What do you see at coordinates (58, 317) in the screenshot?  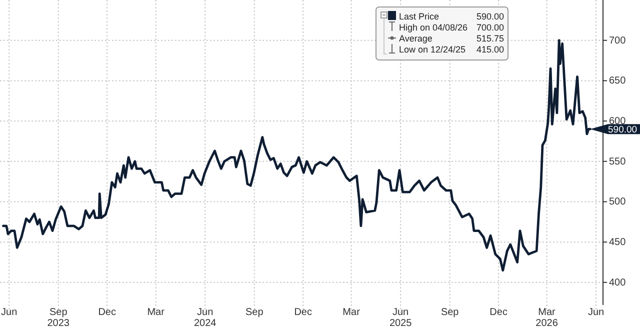 I see `x-tick-label: Sep 2023` at bounding box center [58, 317].